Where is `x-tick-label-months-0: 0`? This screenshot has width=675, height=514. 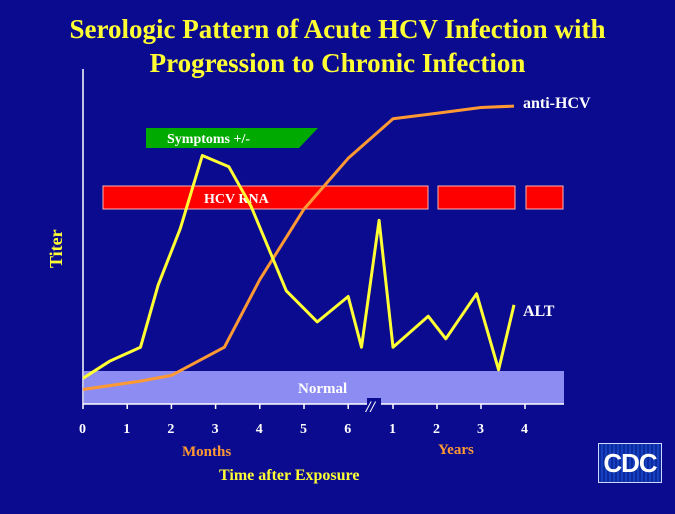
x-tick-label-months-0: 0 is located at coordinates (82, 429).